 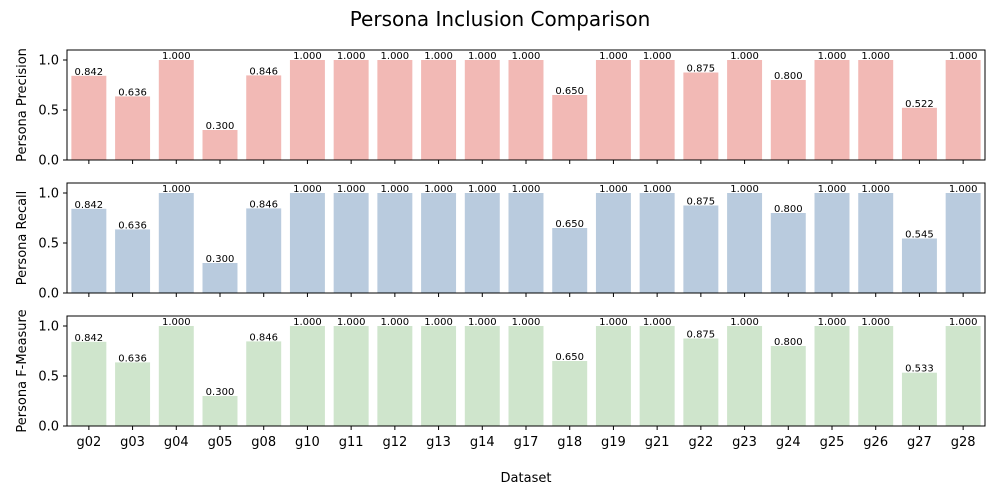 What do you see at coordinates (176, 442) in the screenshot?
I see `x-tick-label: g04` at bounding box center [176, 442].